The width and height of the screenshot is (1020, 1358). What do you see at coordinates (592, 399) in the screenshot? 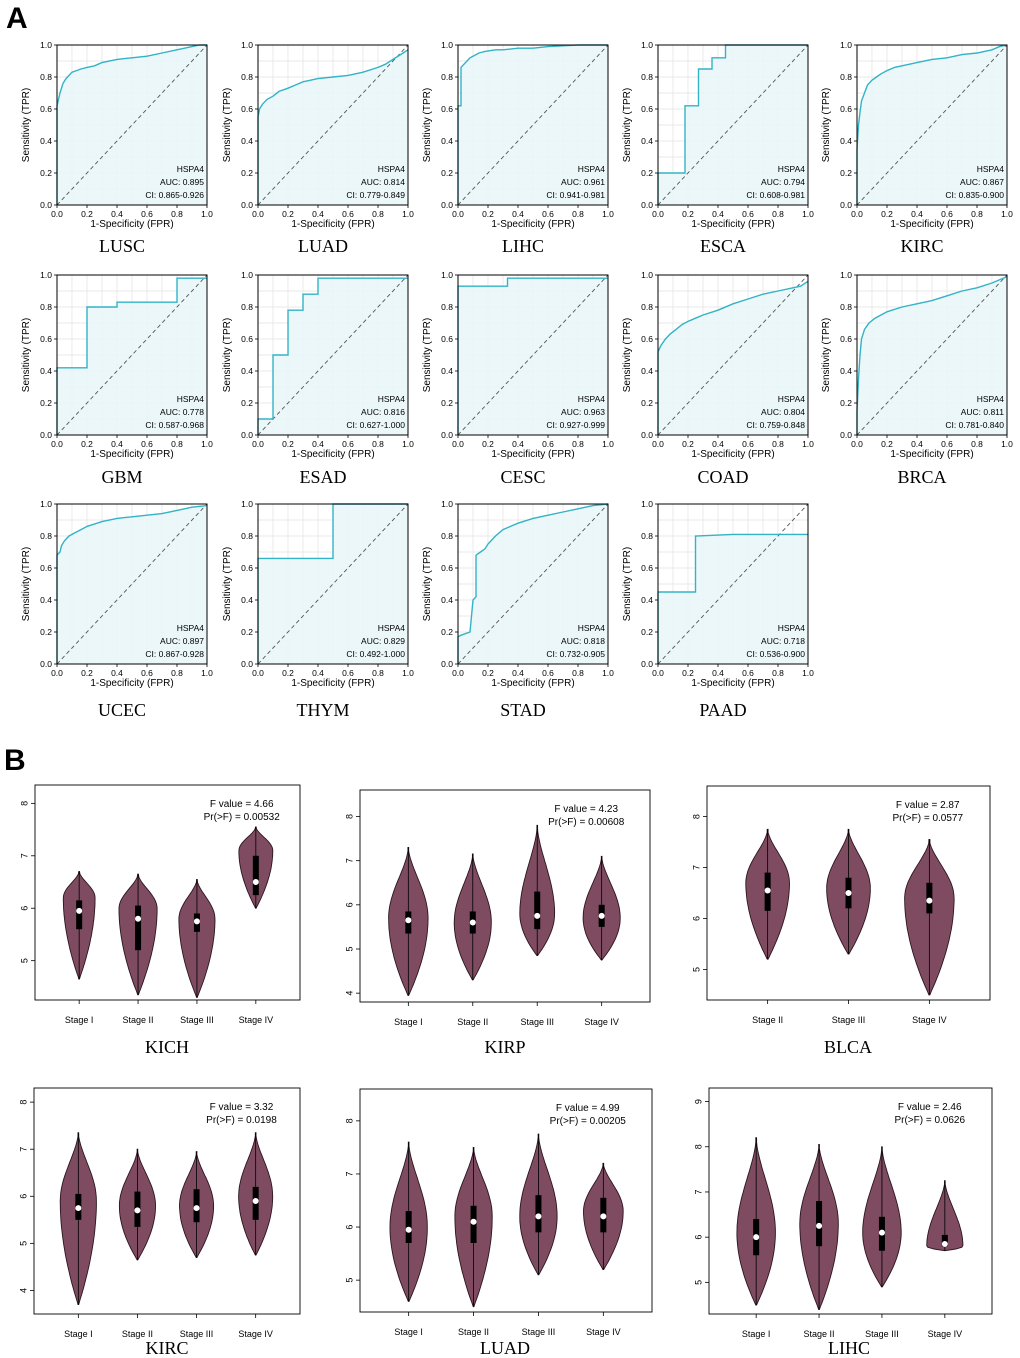
I see `roc-gene-label: HSPA4` at bounding box center [592, 399].